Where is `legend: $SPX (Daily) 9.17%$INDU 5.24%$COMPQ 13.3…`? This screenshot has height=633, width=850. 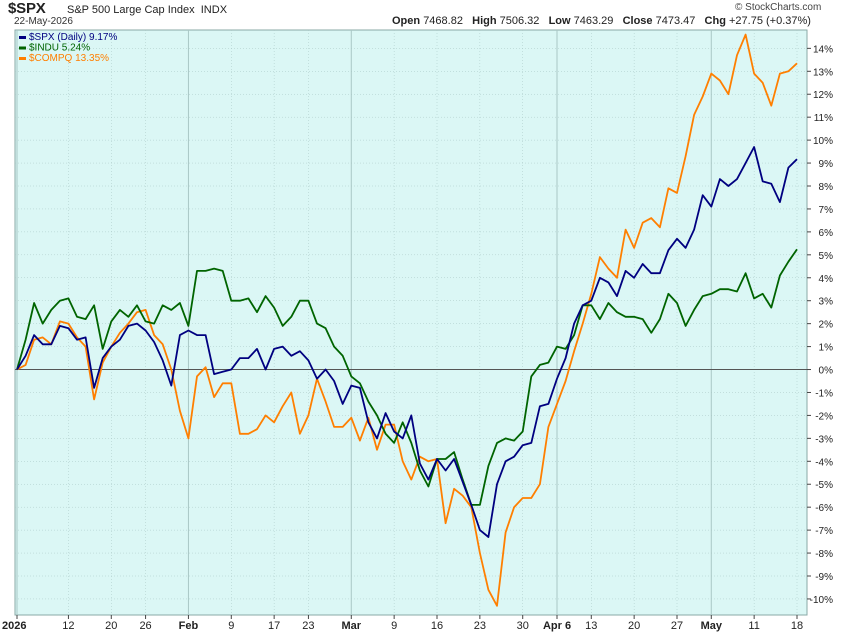 legend: $SPX (Daily) 9.17%$INDU 5.24%$COMPQ 13.3… is located at coordinates (68, 48).